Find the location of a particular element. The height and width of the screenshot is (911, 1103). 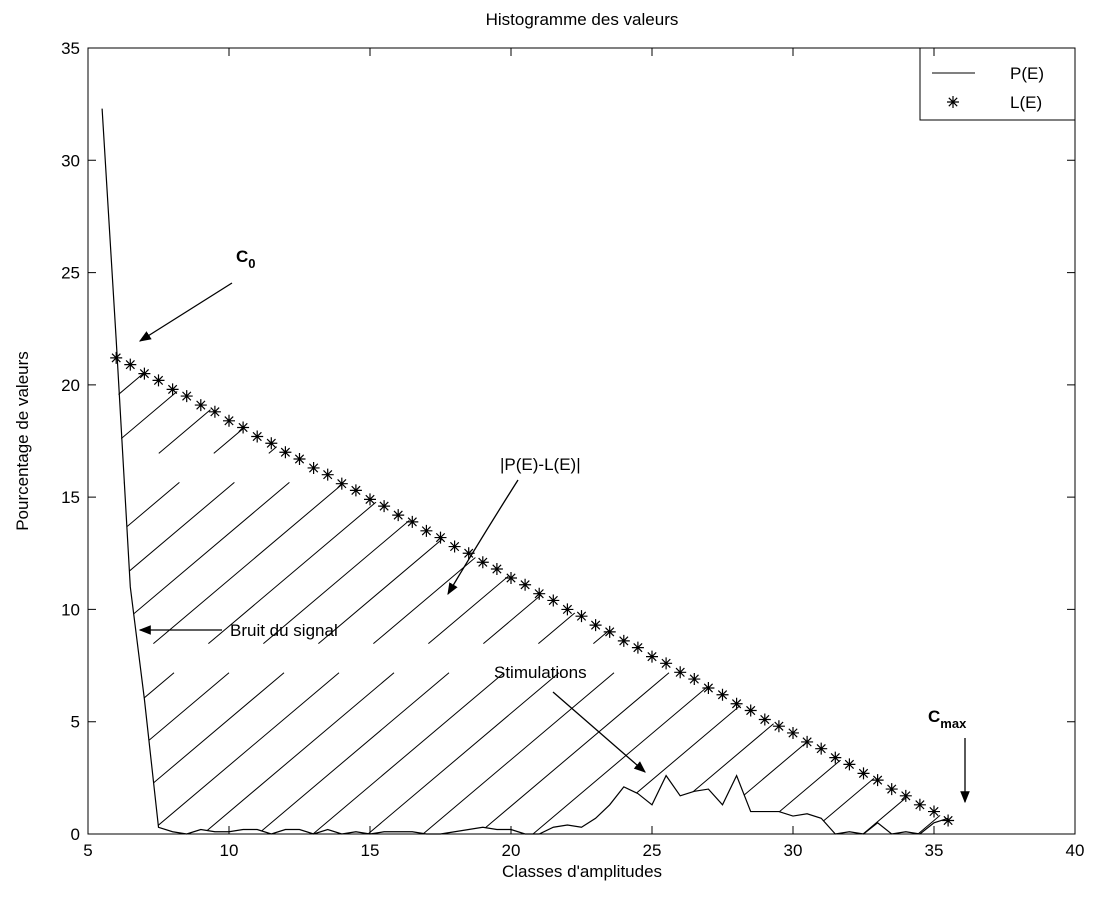

x-tick-label: 10 is located at coordinates (229, 850).